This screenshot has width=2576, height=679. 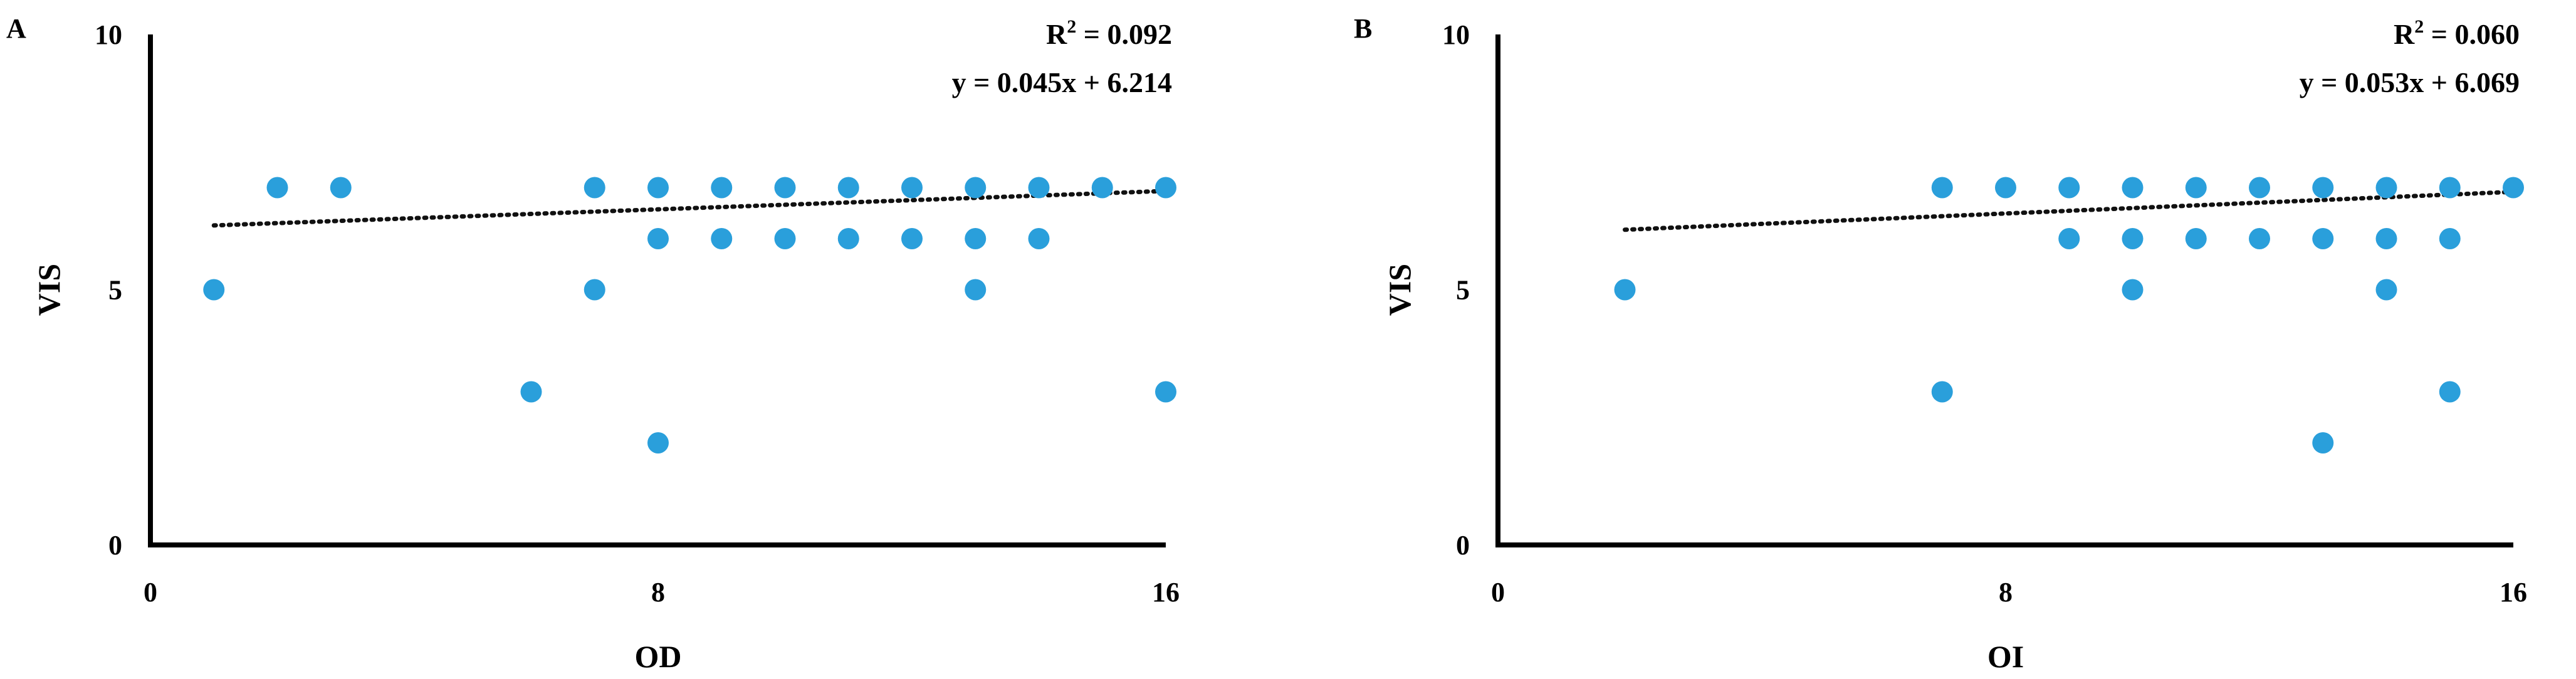 I want to click on regression-equation: y = 0.053x + 6.069, so click(x=2410, y=82).